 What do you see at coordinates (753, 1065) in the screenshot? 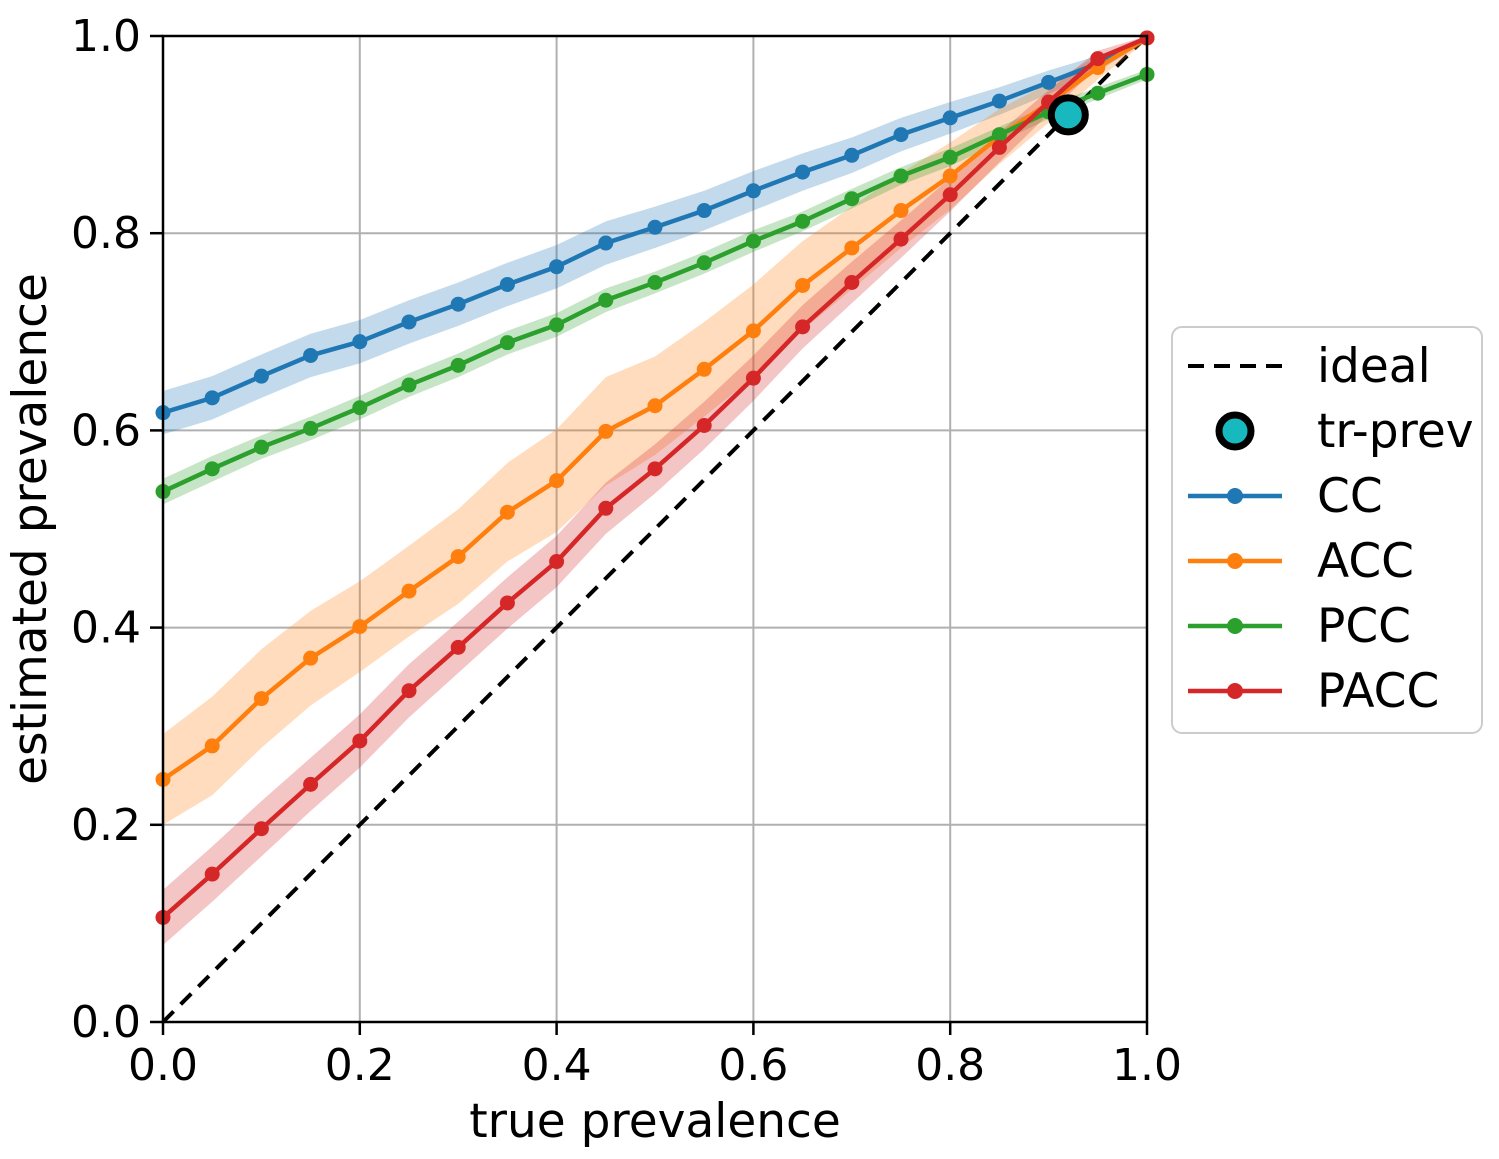
I see `x-tick-label: 0.6` at bounding box center [753, 1065].